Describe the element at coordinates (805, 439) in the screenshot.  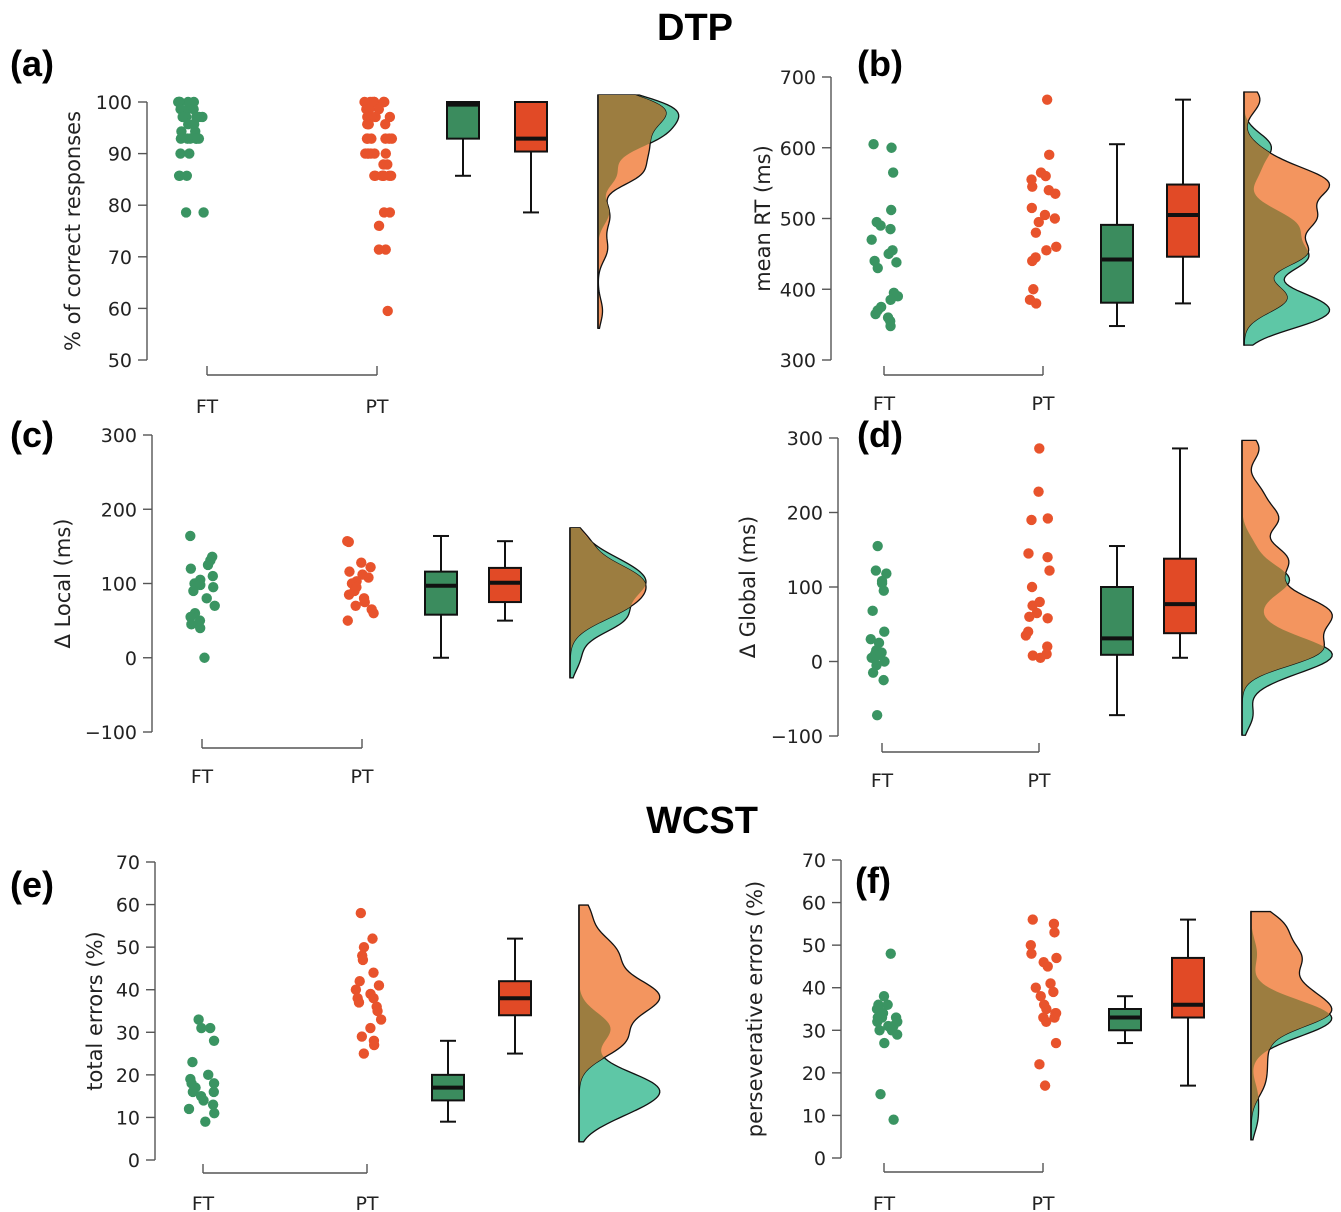
I see `y-tick-label: 300` at that location.